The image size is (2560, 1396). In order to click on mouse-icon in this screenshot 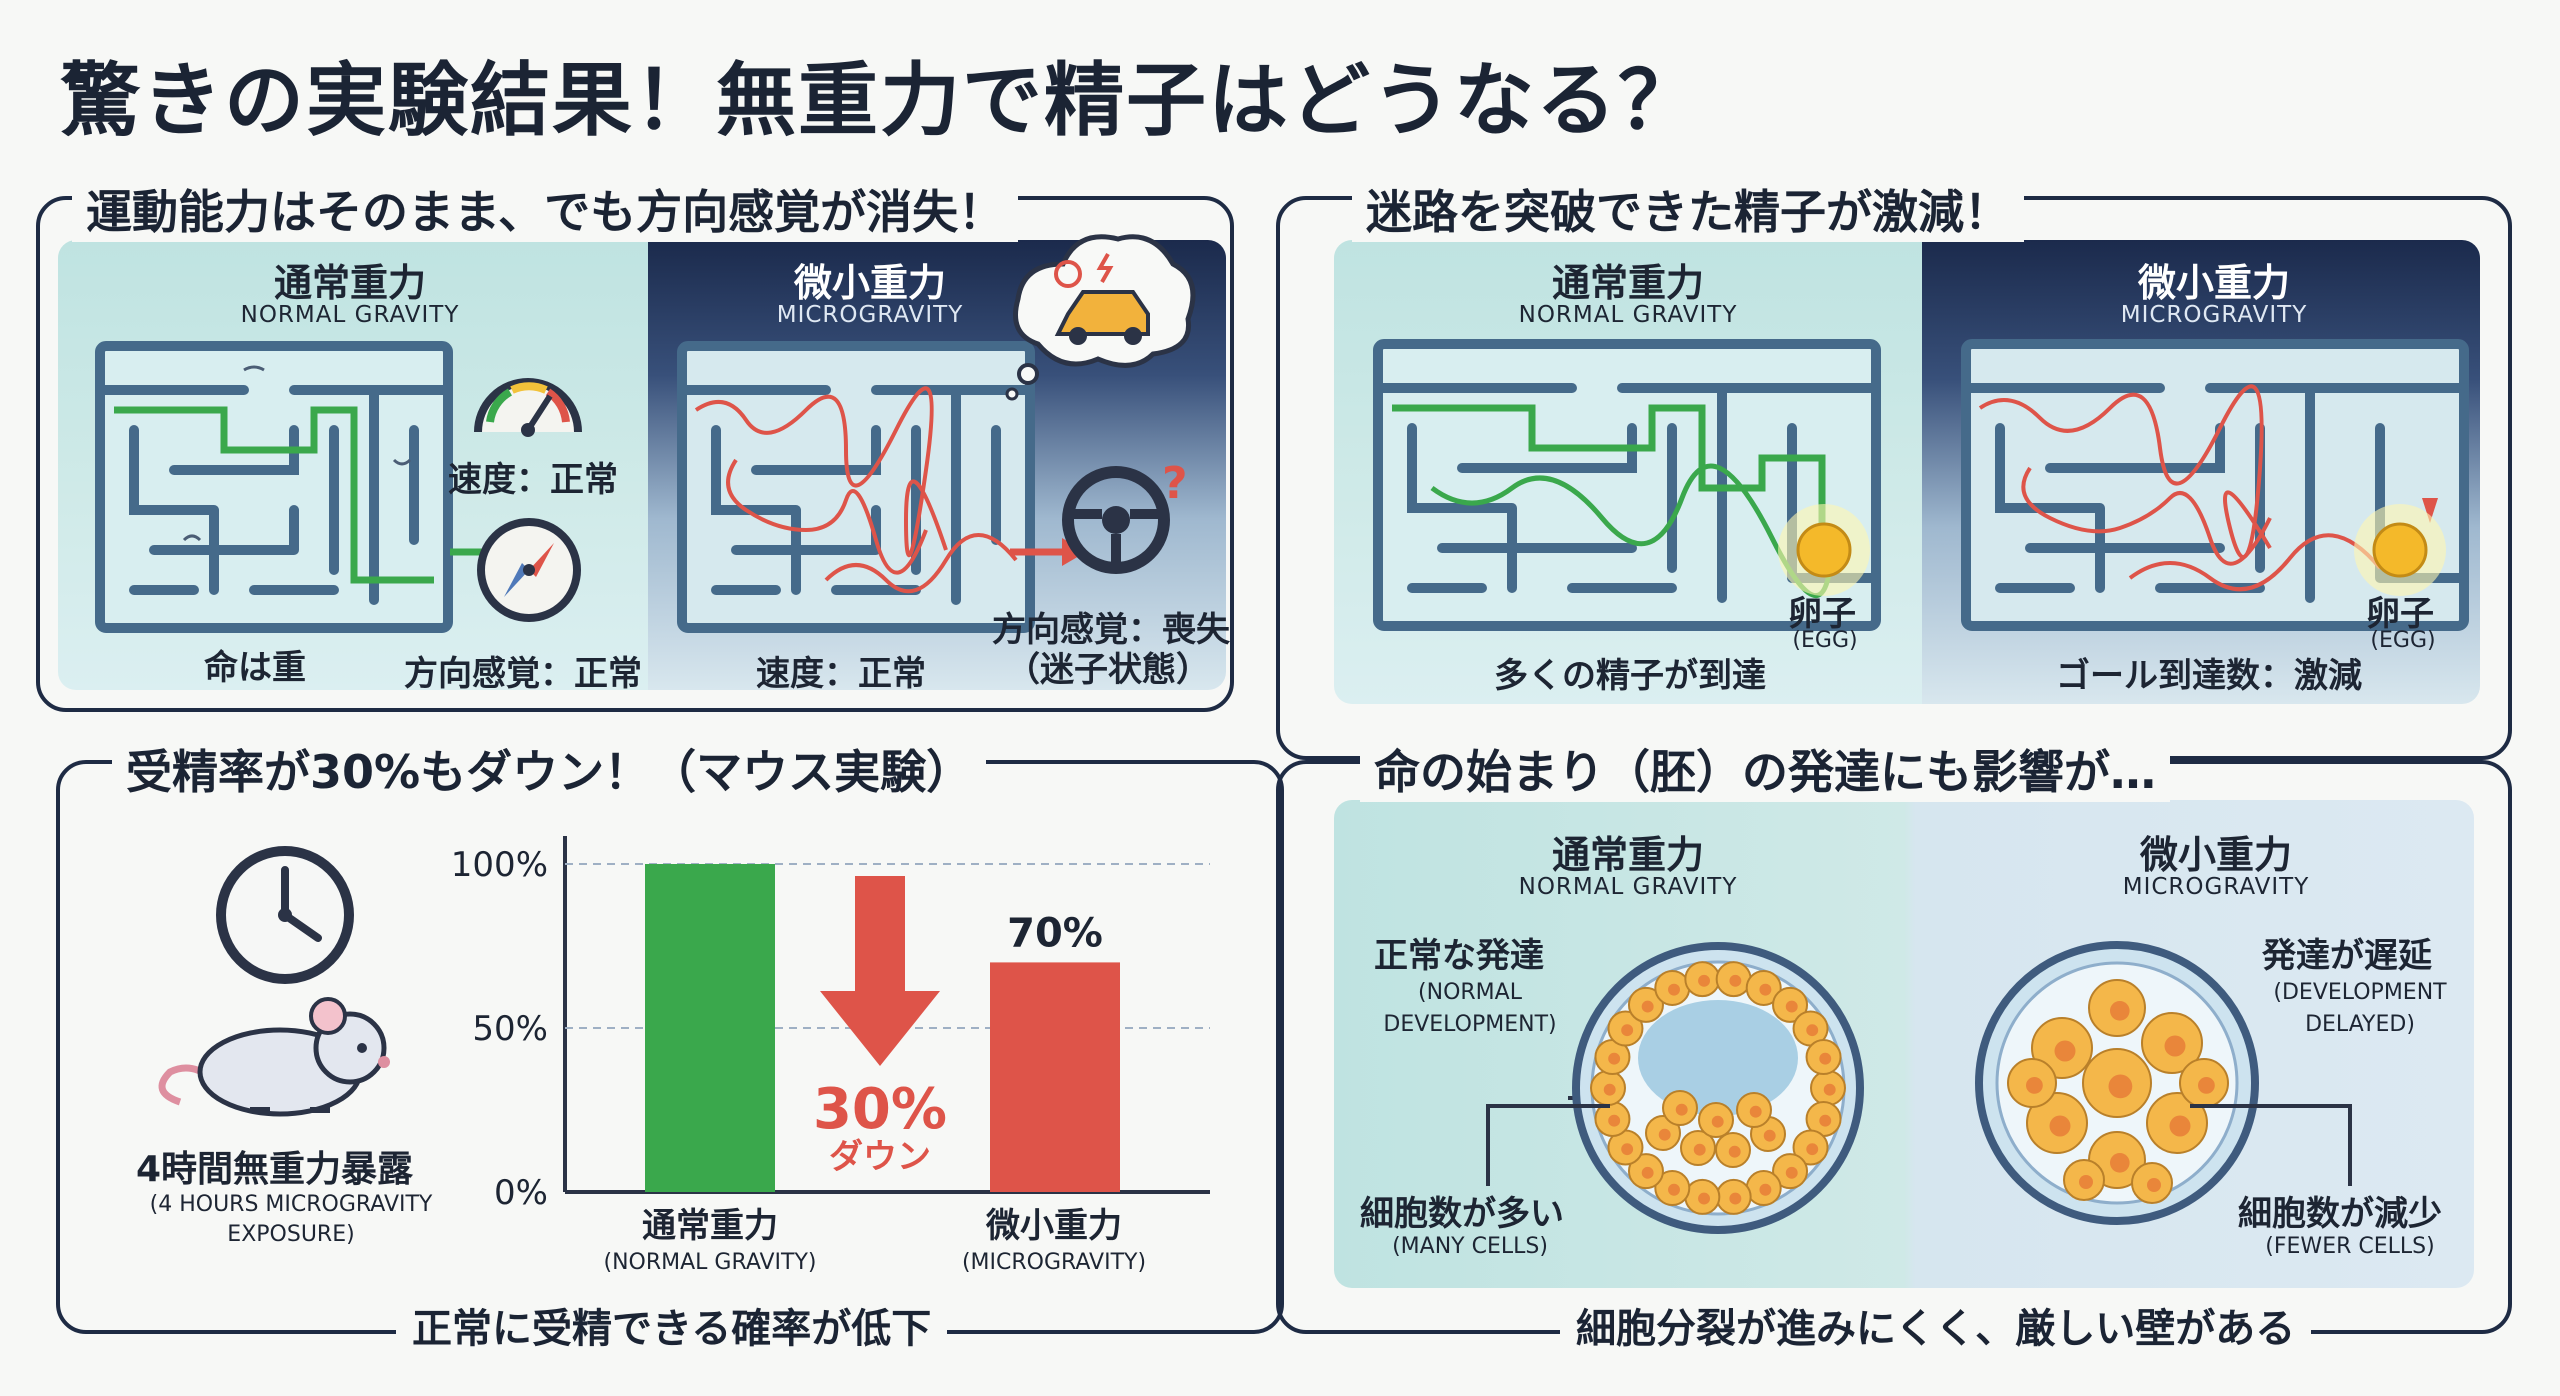, I will do `click(274, 1057)`.